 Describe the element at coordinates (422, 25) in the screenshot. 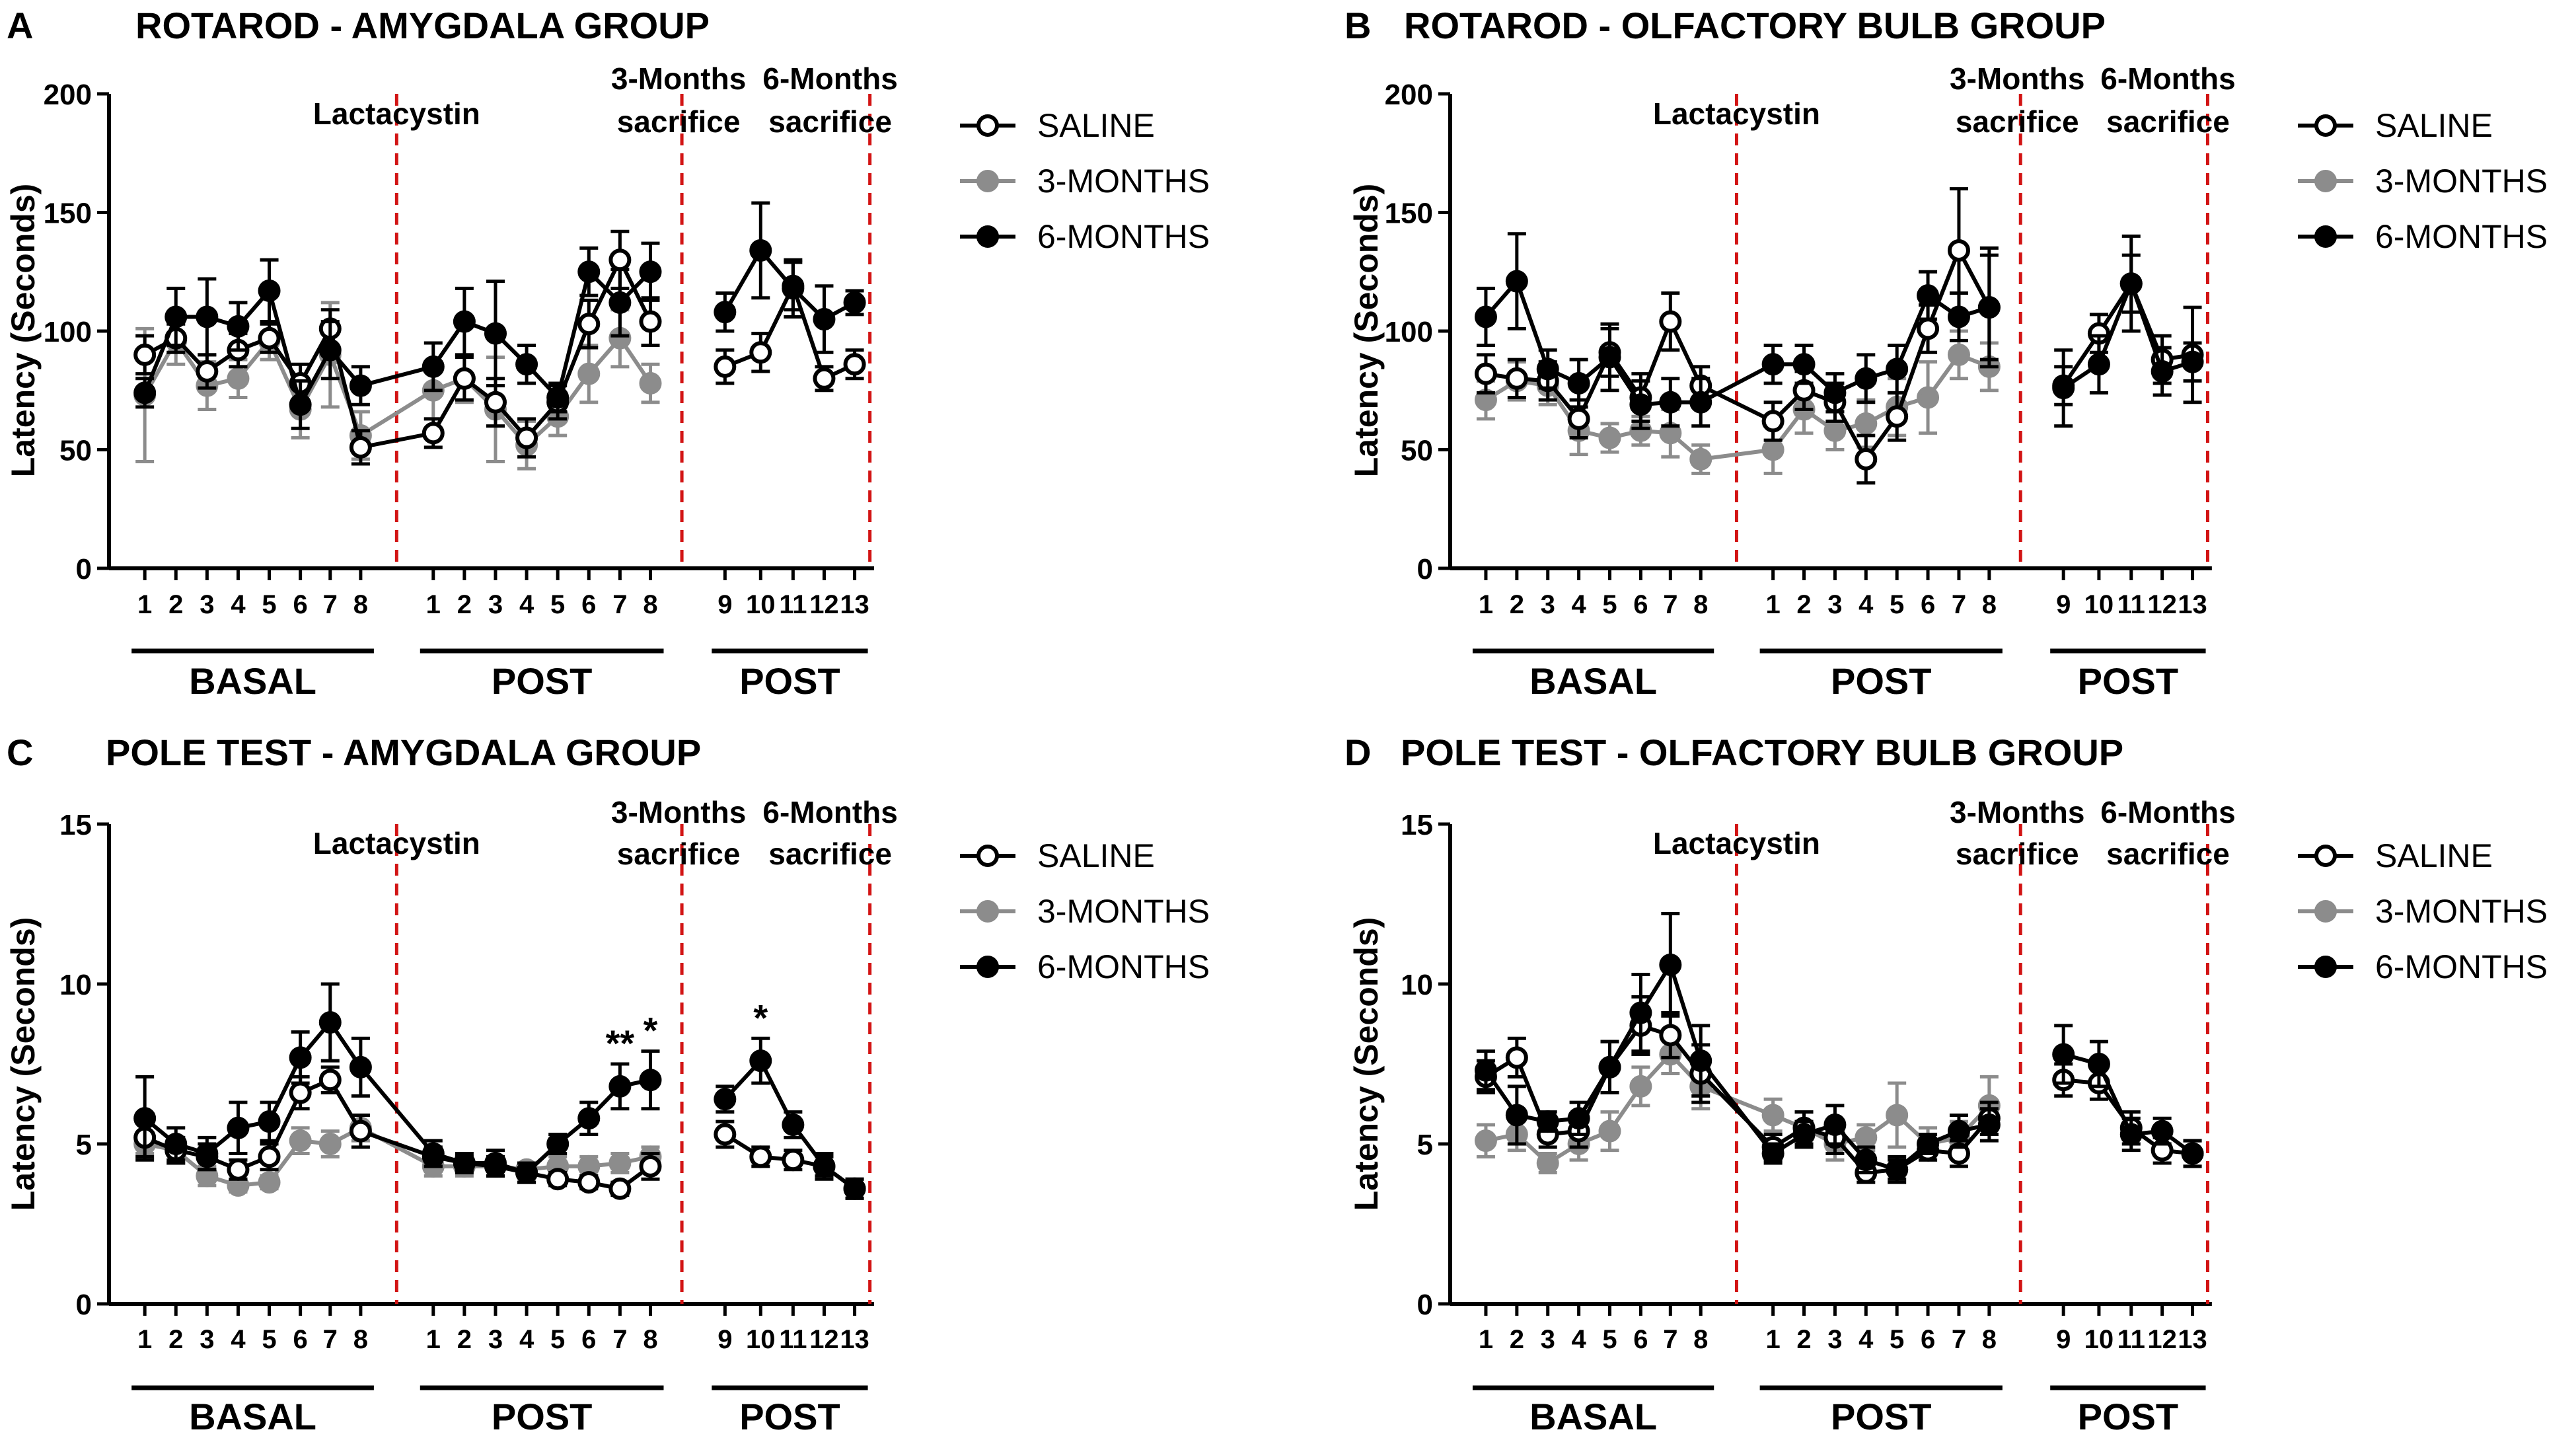

I see `panel-title: ROTAROD - AMYGDALA GROUP` at that location.